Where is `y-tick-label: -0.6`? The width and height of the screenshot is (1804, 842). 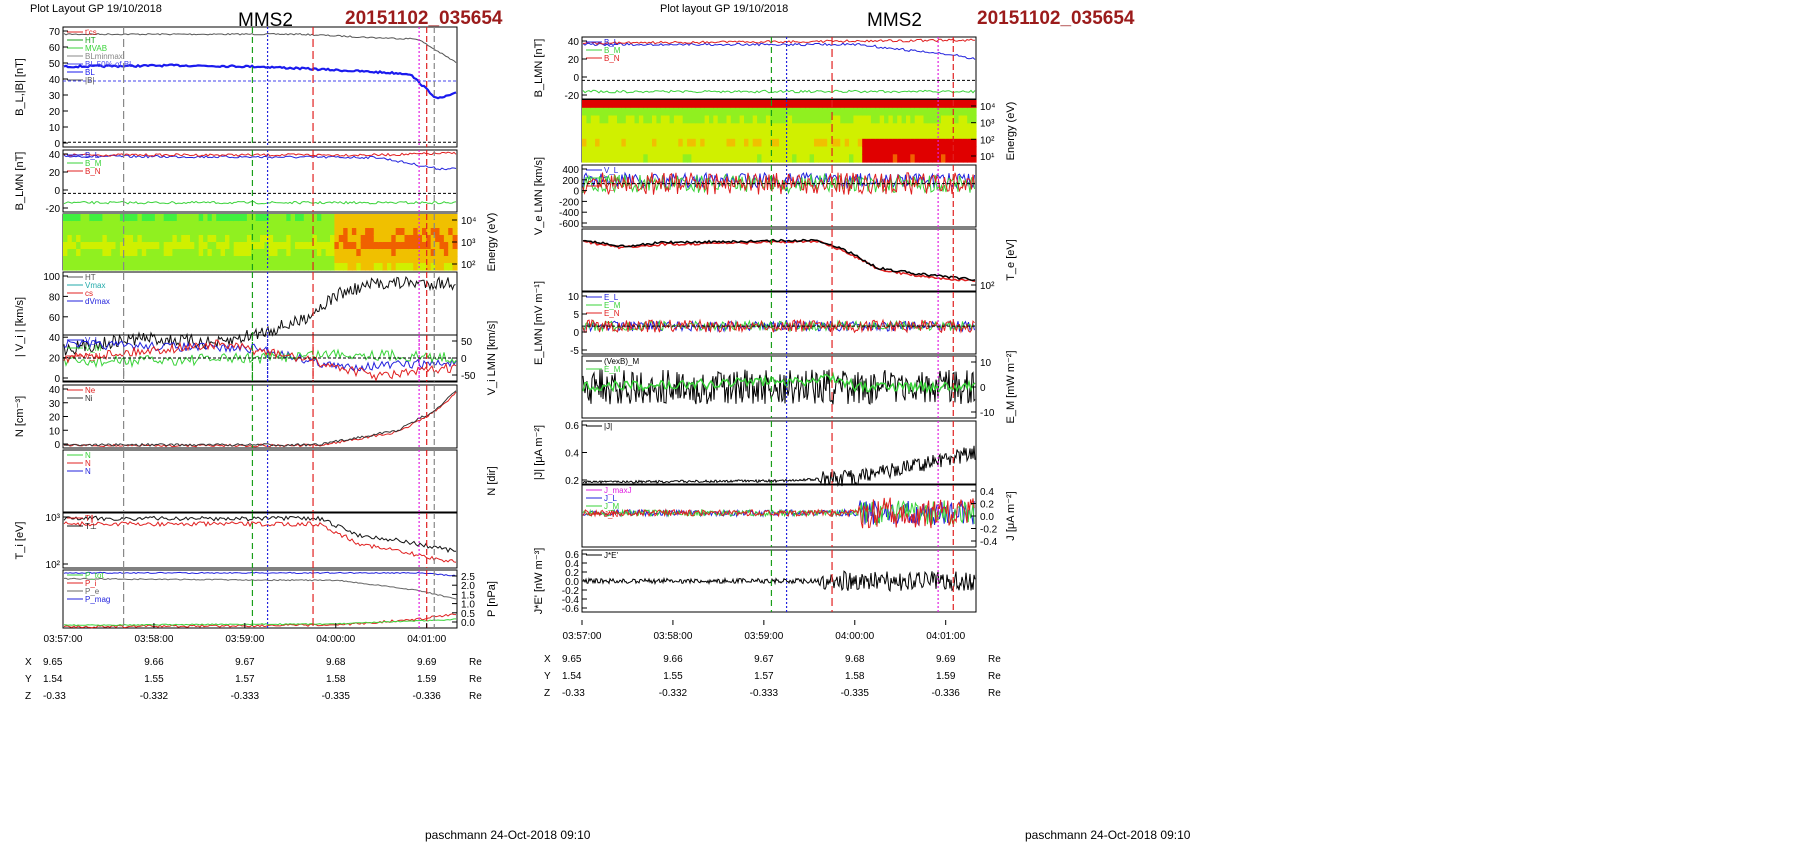 y-tick-label: -0.6 is located at coordinates (571, 609).